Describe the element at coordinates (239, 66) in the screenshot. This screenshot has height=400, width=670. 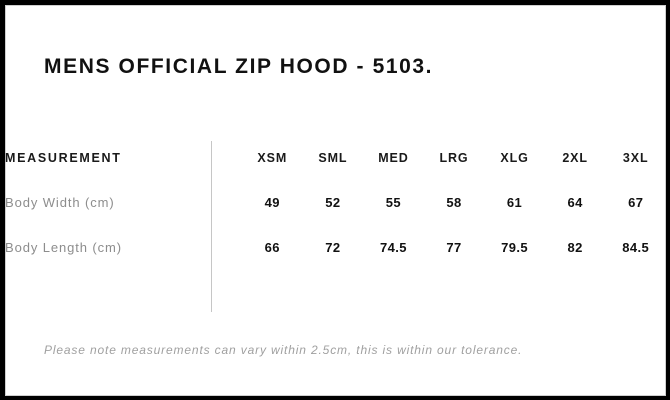
I see `page-title: MENS OFFICIAL ZIP HOOD - 5103.` at that location.